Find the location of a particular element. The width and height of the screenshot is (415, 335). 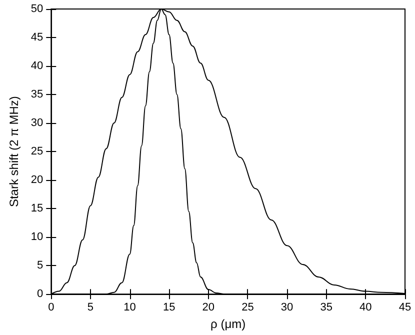

y-tick-label: 40 is located at coordinates (37, 66).